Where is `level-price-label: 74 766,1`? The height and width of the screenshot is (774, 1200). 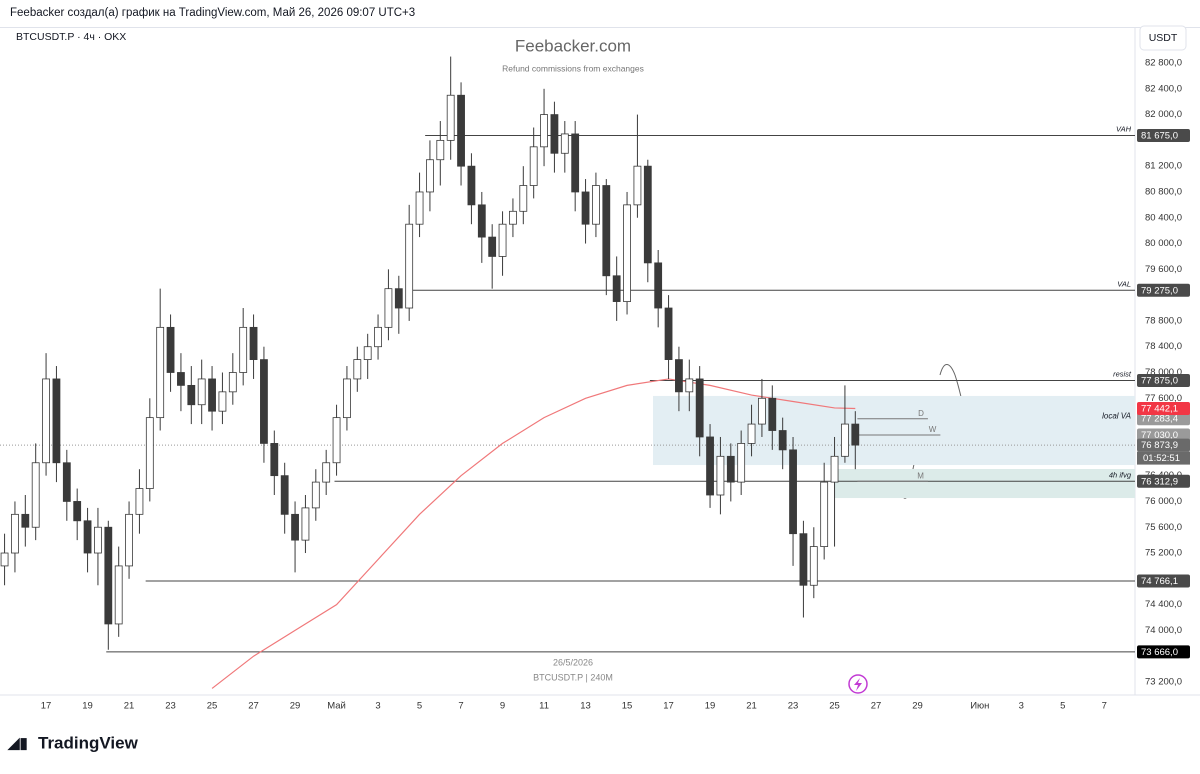
level-price-label: 74 766,1 is located at coordinates (1159, 581).